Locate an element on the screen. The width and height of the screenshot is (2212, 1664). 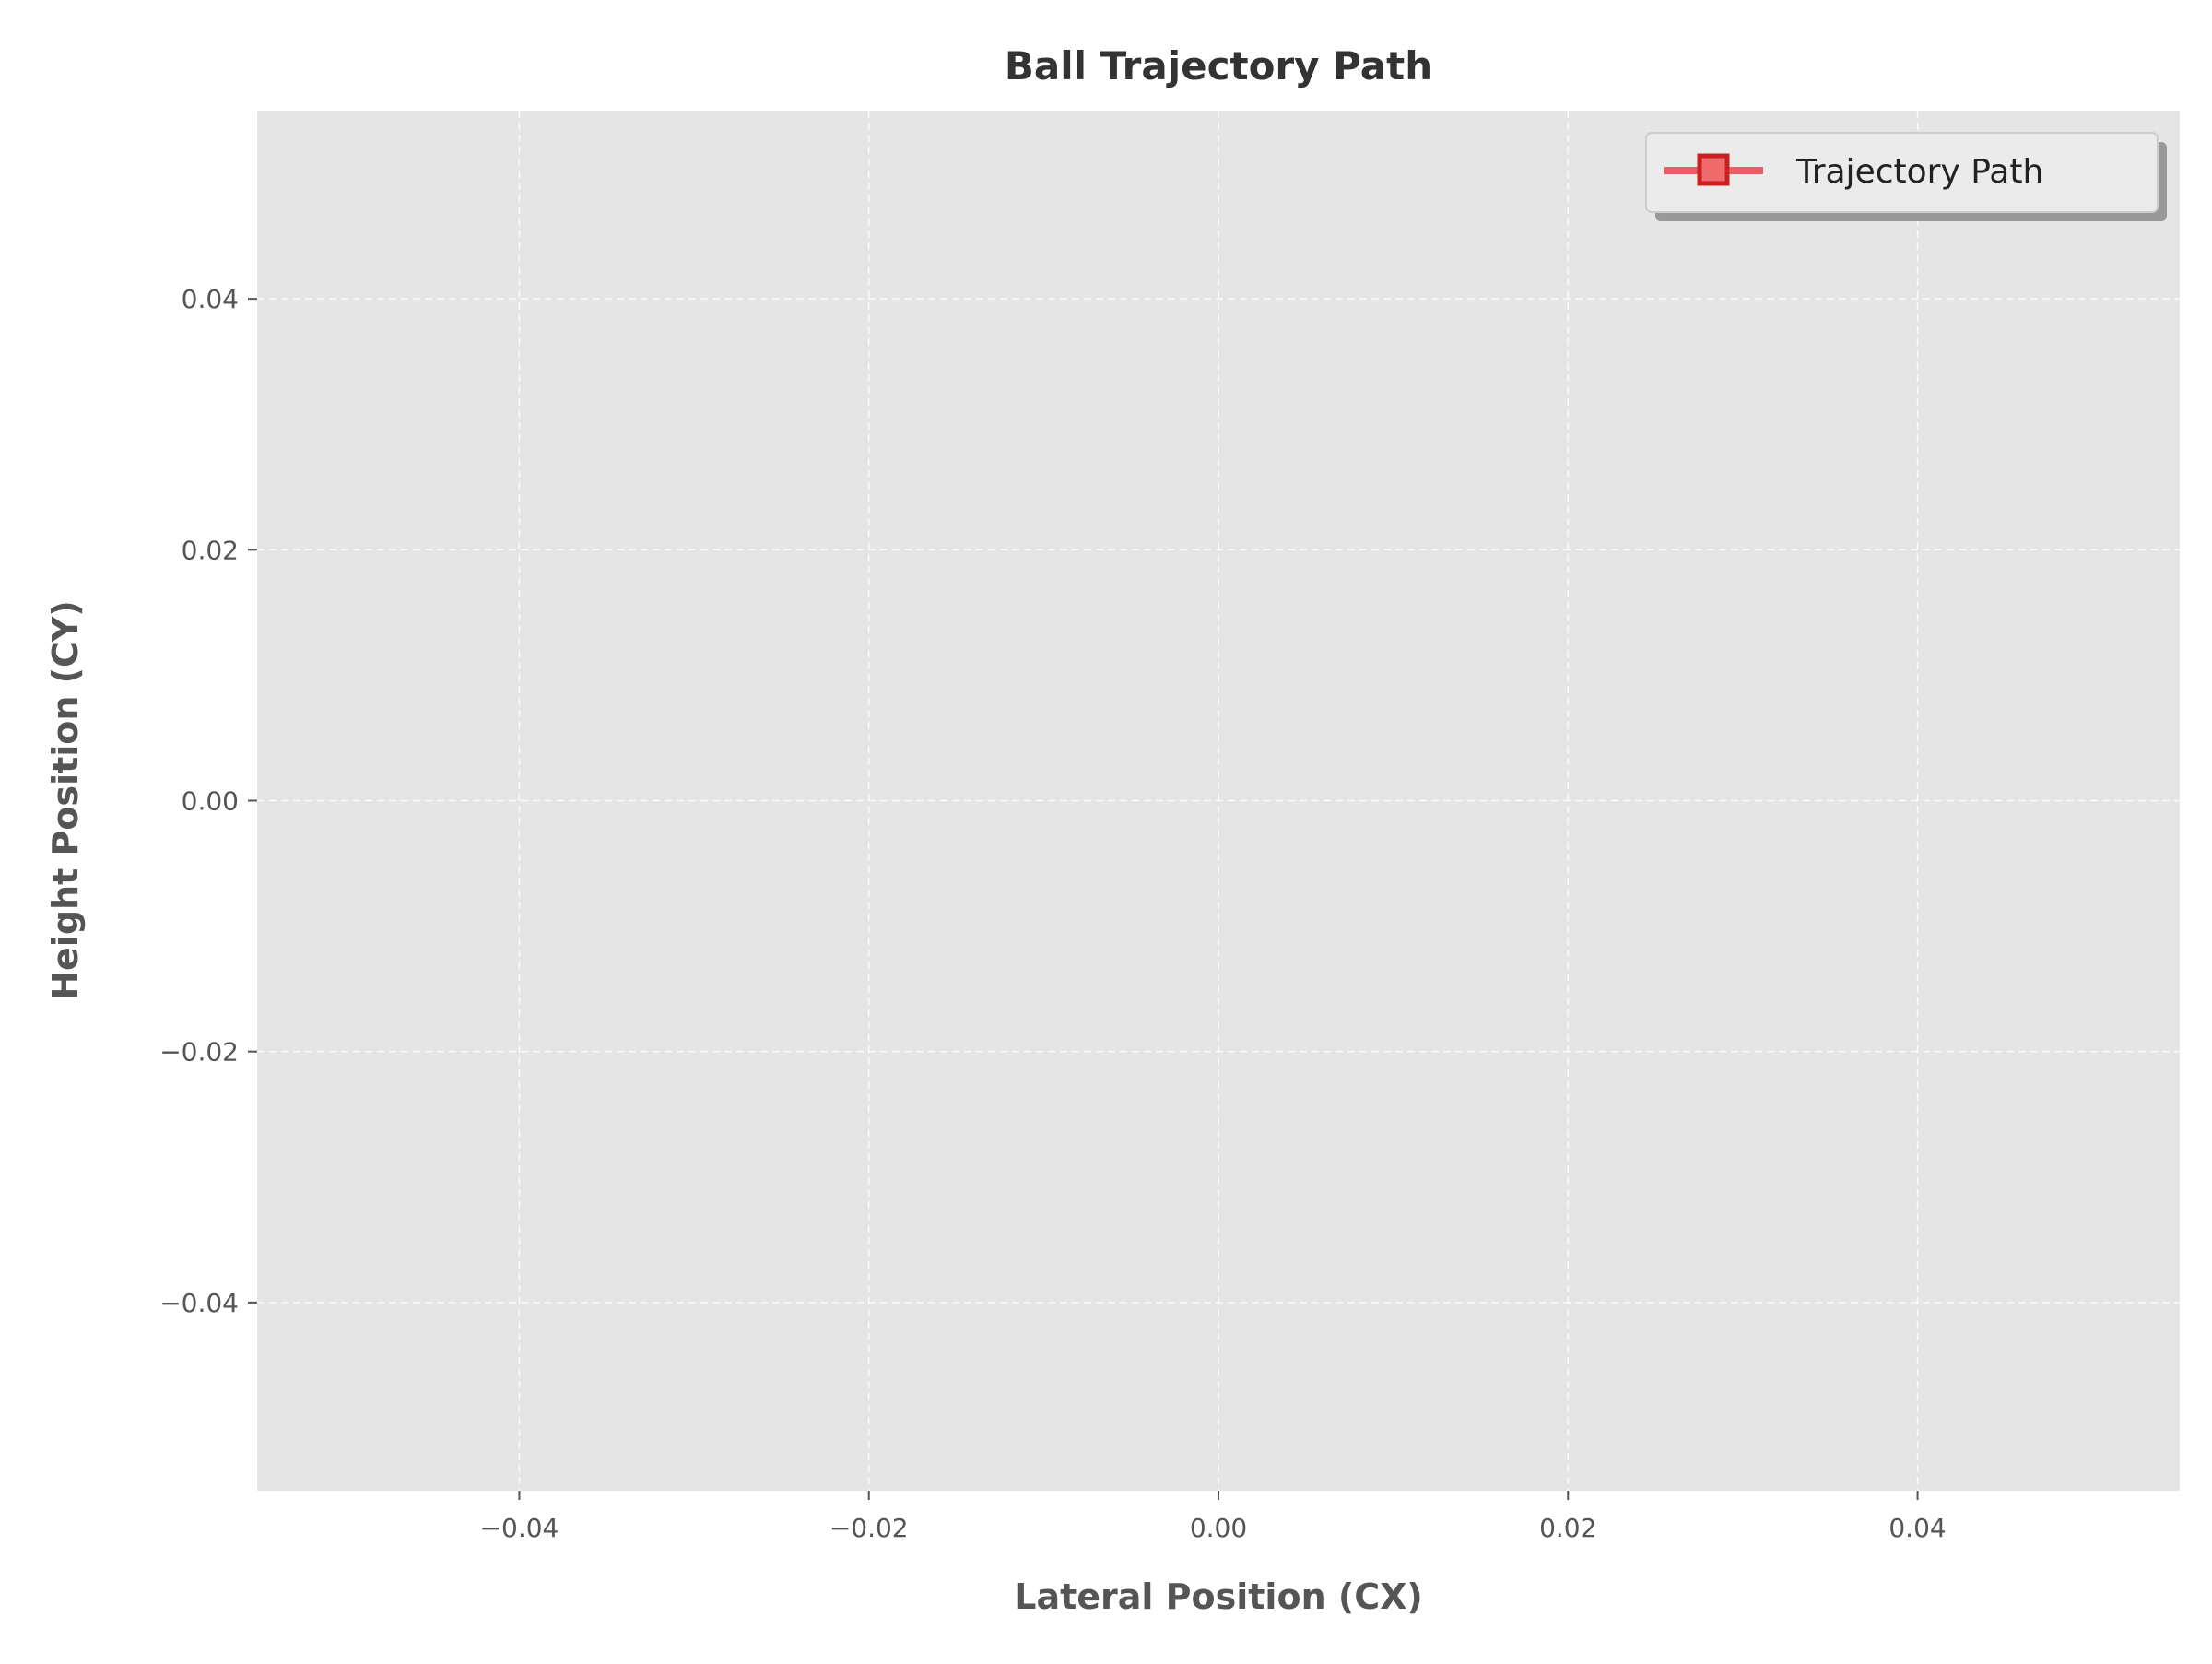
y-axis-ticks: −0.04 −0.02 0.00 0.02 0.04 is located at coordinates (208, 801).